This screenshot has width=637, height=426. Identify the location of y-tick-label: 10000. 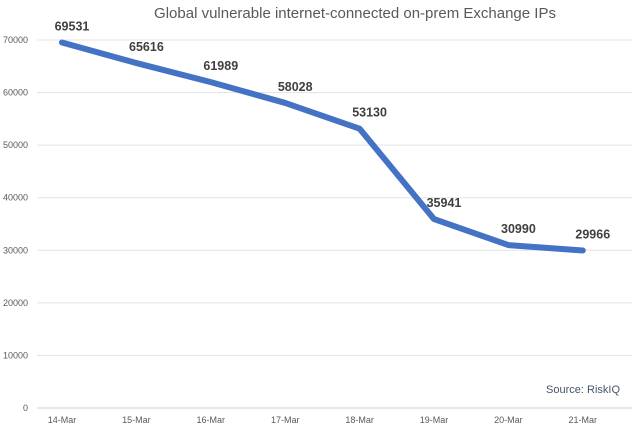
(15, 355).